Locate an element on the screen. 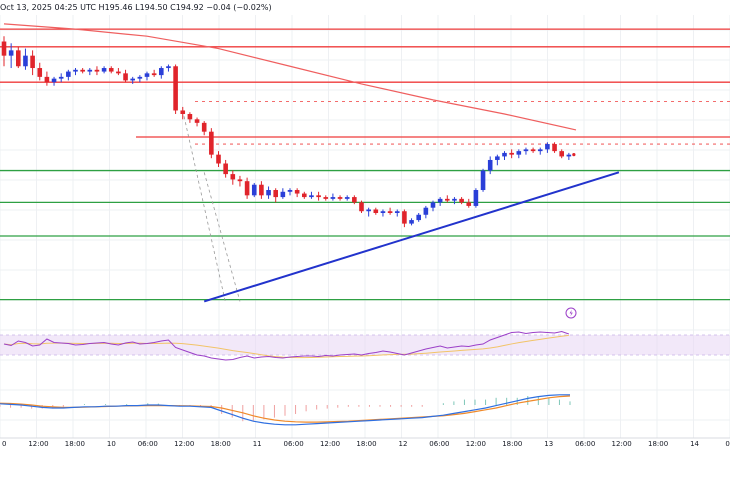 The width and height of the screenshot is (730, 485). x-tick-label: 13 is located at coordinates (548, 444).